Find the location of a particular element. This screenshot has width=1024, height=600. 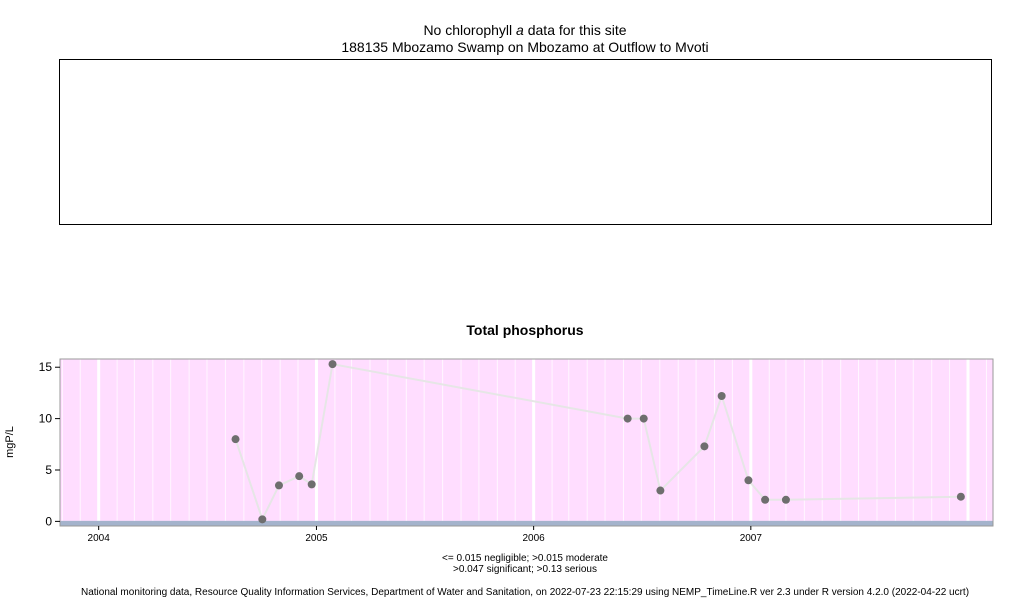

x-tick-label: 2004 is located at coordinates (99, 538).